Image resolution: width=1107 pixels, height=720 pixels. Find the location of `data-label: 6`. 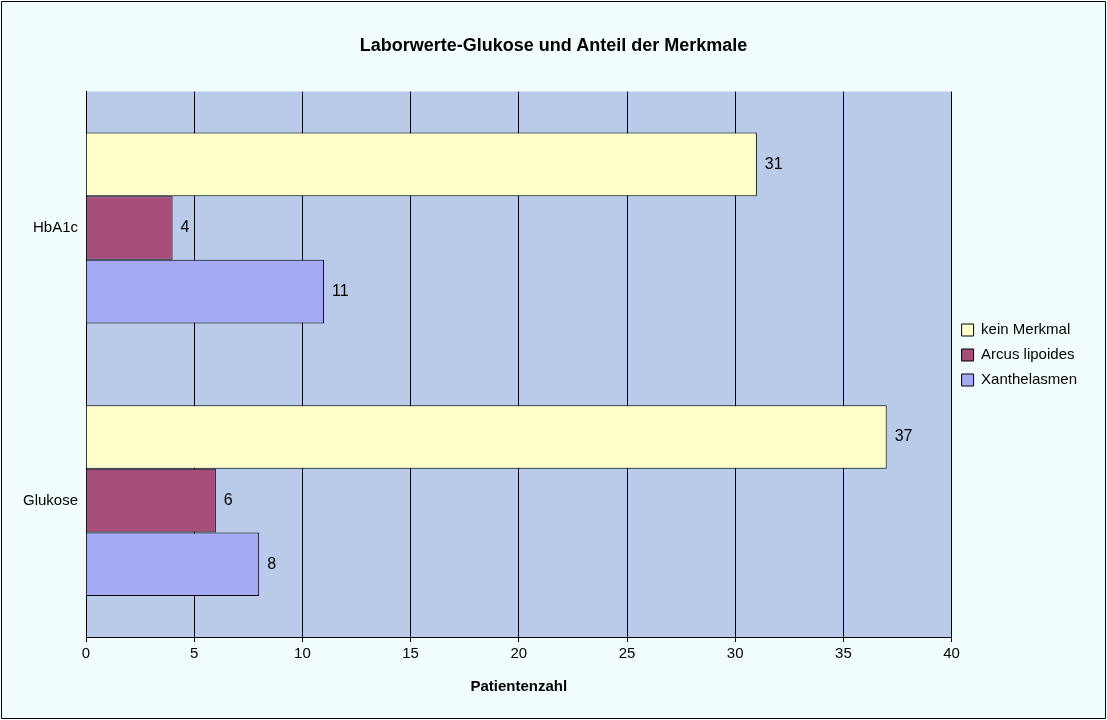

data-label: 6 is located at coordinates (228, 500).